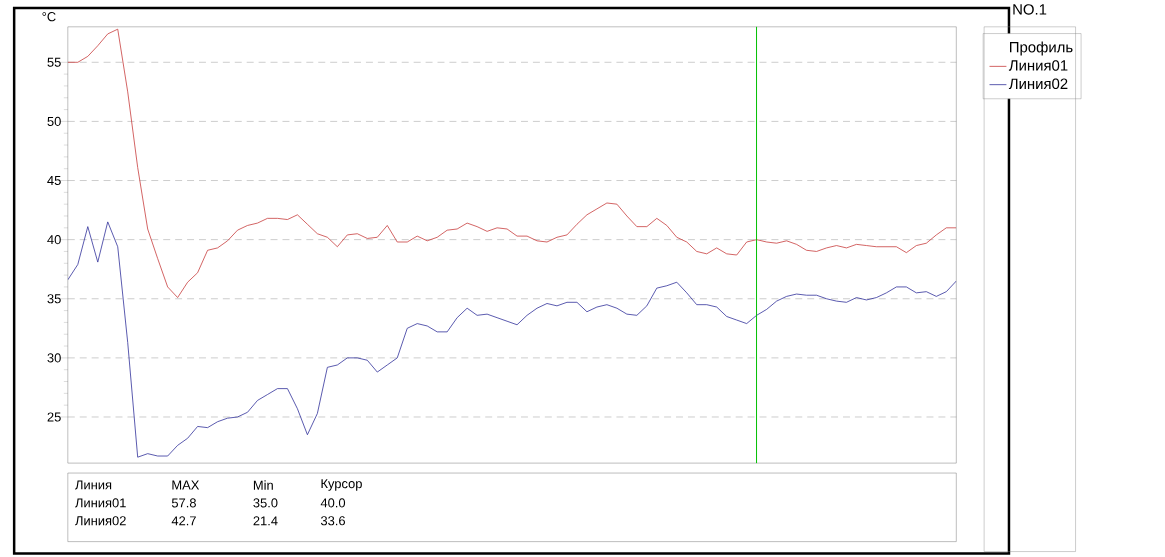 The height and width of the screenshot is (557, 1165). Describe the element at coordinates (49, 17) in the screenshot. I see `y-axis-title: °C` at that location.